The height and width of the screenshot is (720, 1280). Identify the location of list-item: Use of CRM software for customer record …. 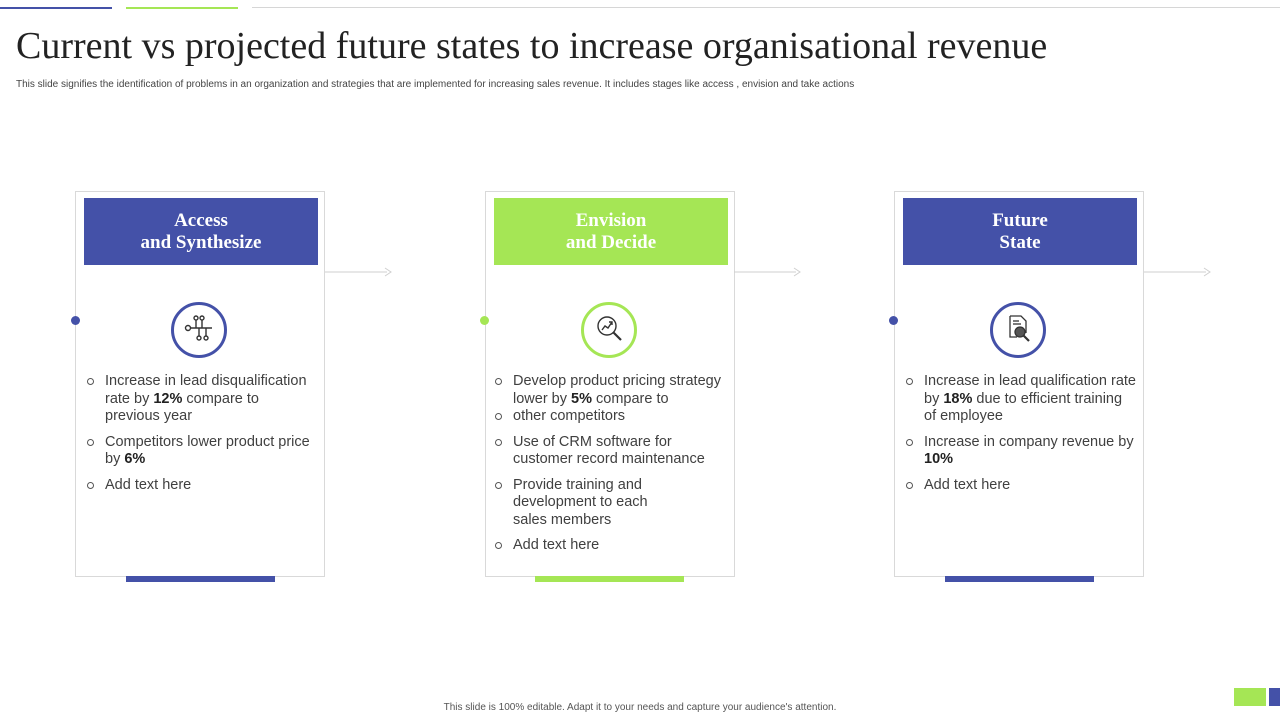
(610, 451).